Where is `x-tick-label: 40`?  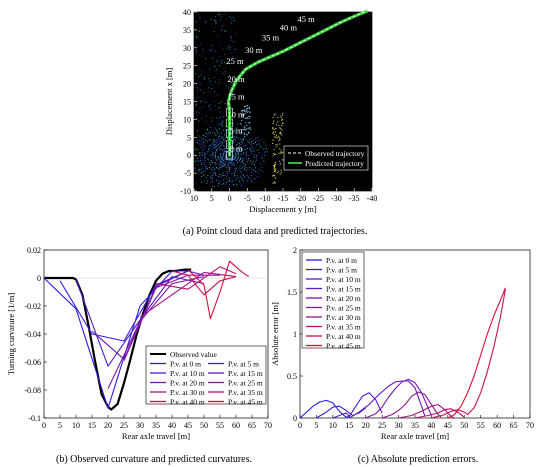 x-tick-label: 40 is located at coordinates (172, 425).